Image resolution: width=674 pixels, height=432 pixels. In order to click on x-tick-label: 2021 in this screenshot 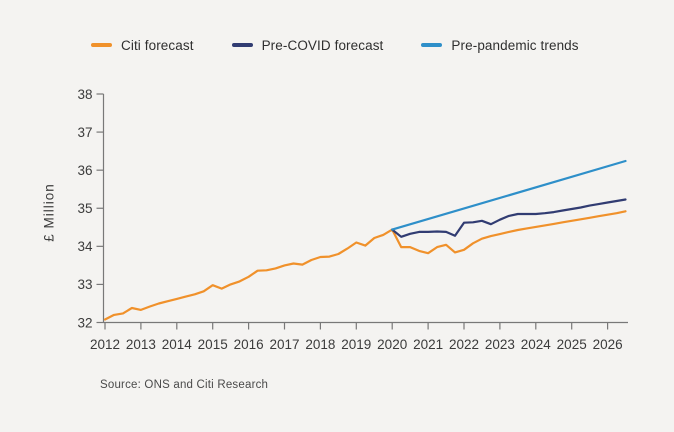, I will do `click(428, 344)`.